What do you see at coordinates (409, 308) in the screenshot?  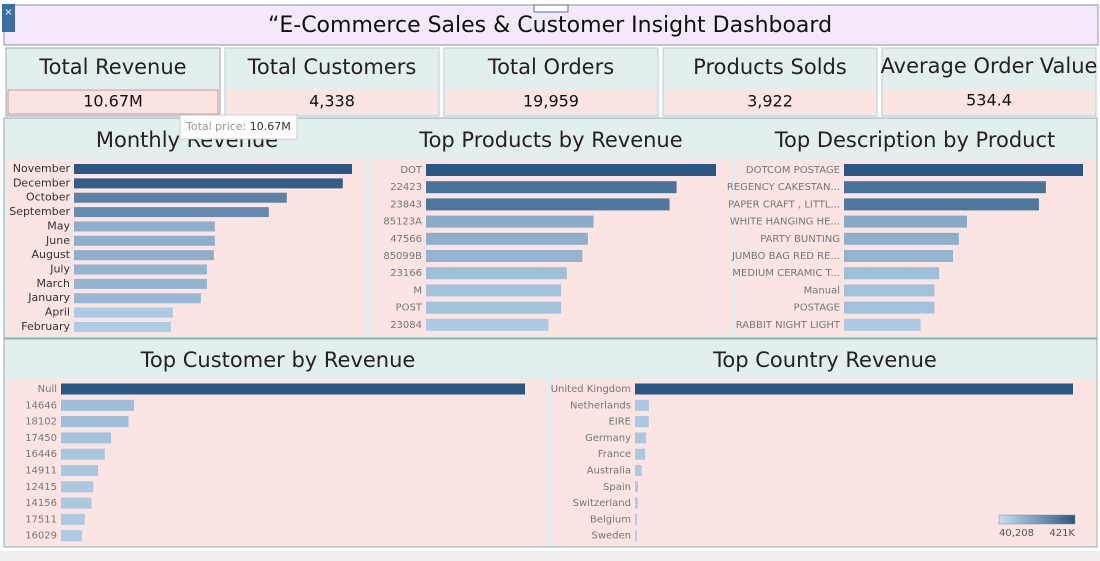 I see `bar-label: POST` at bounding box center [409, 308].